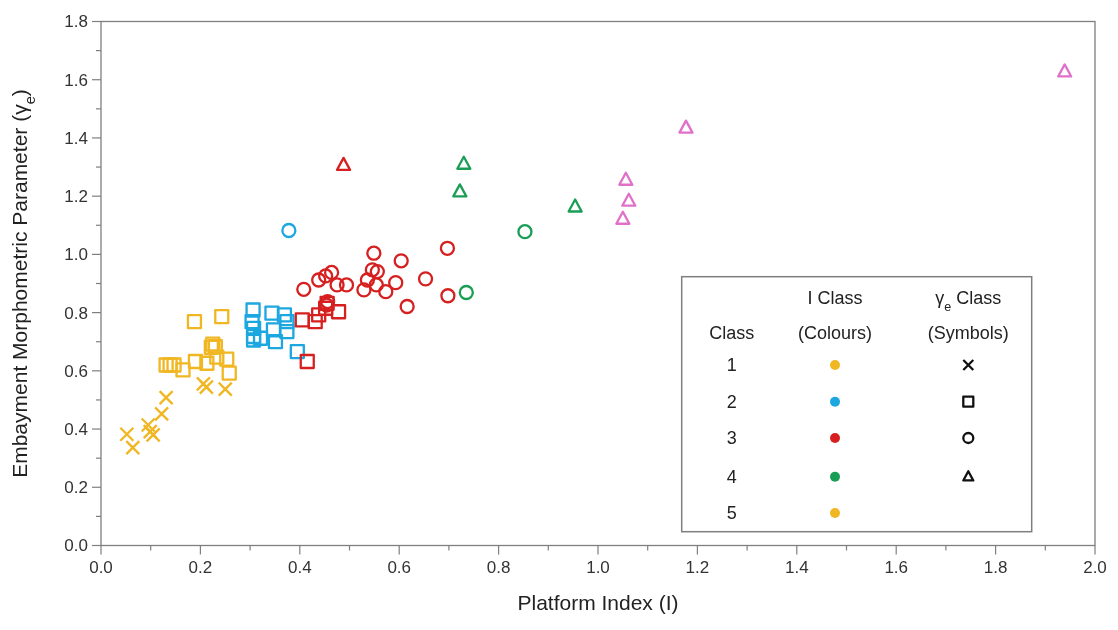 The image size is (1118, 630). I want to click on annotation: (Symbols), so click(968, 333).